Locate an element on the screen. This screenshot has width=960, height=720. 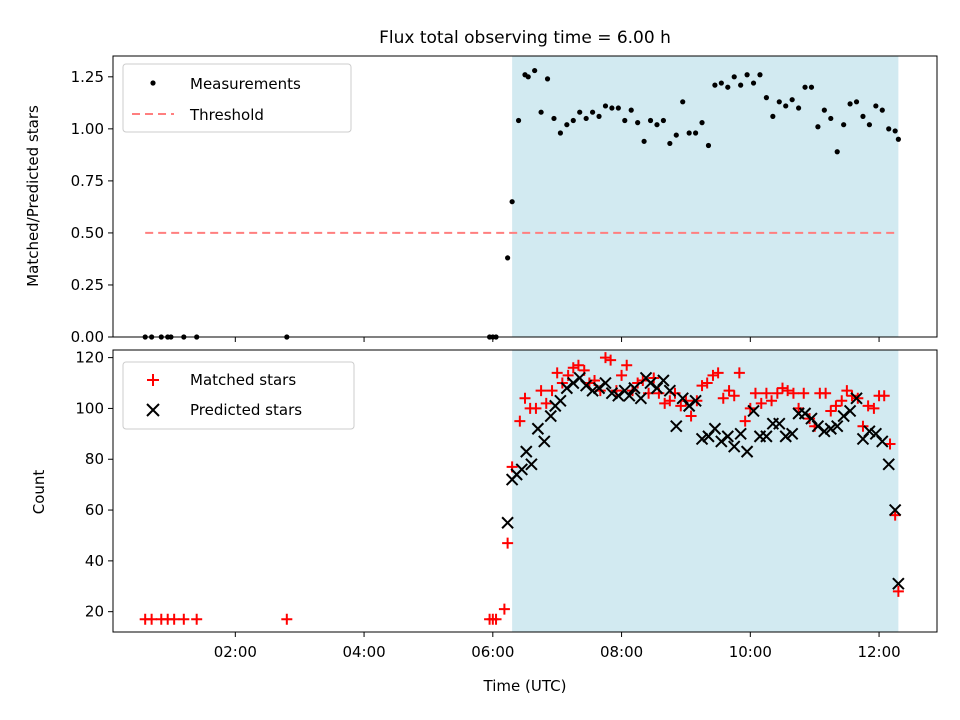
top-legend-box is located at coordinates (237, 98).